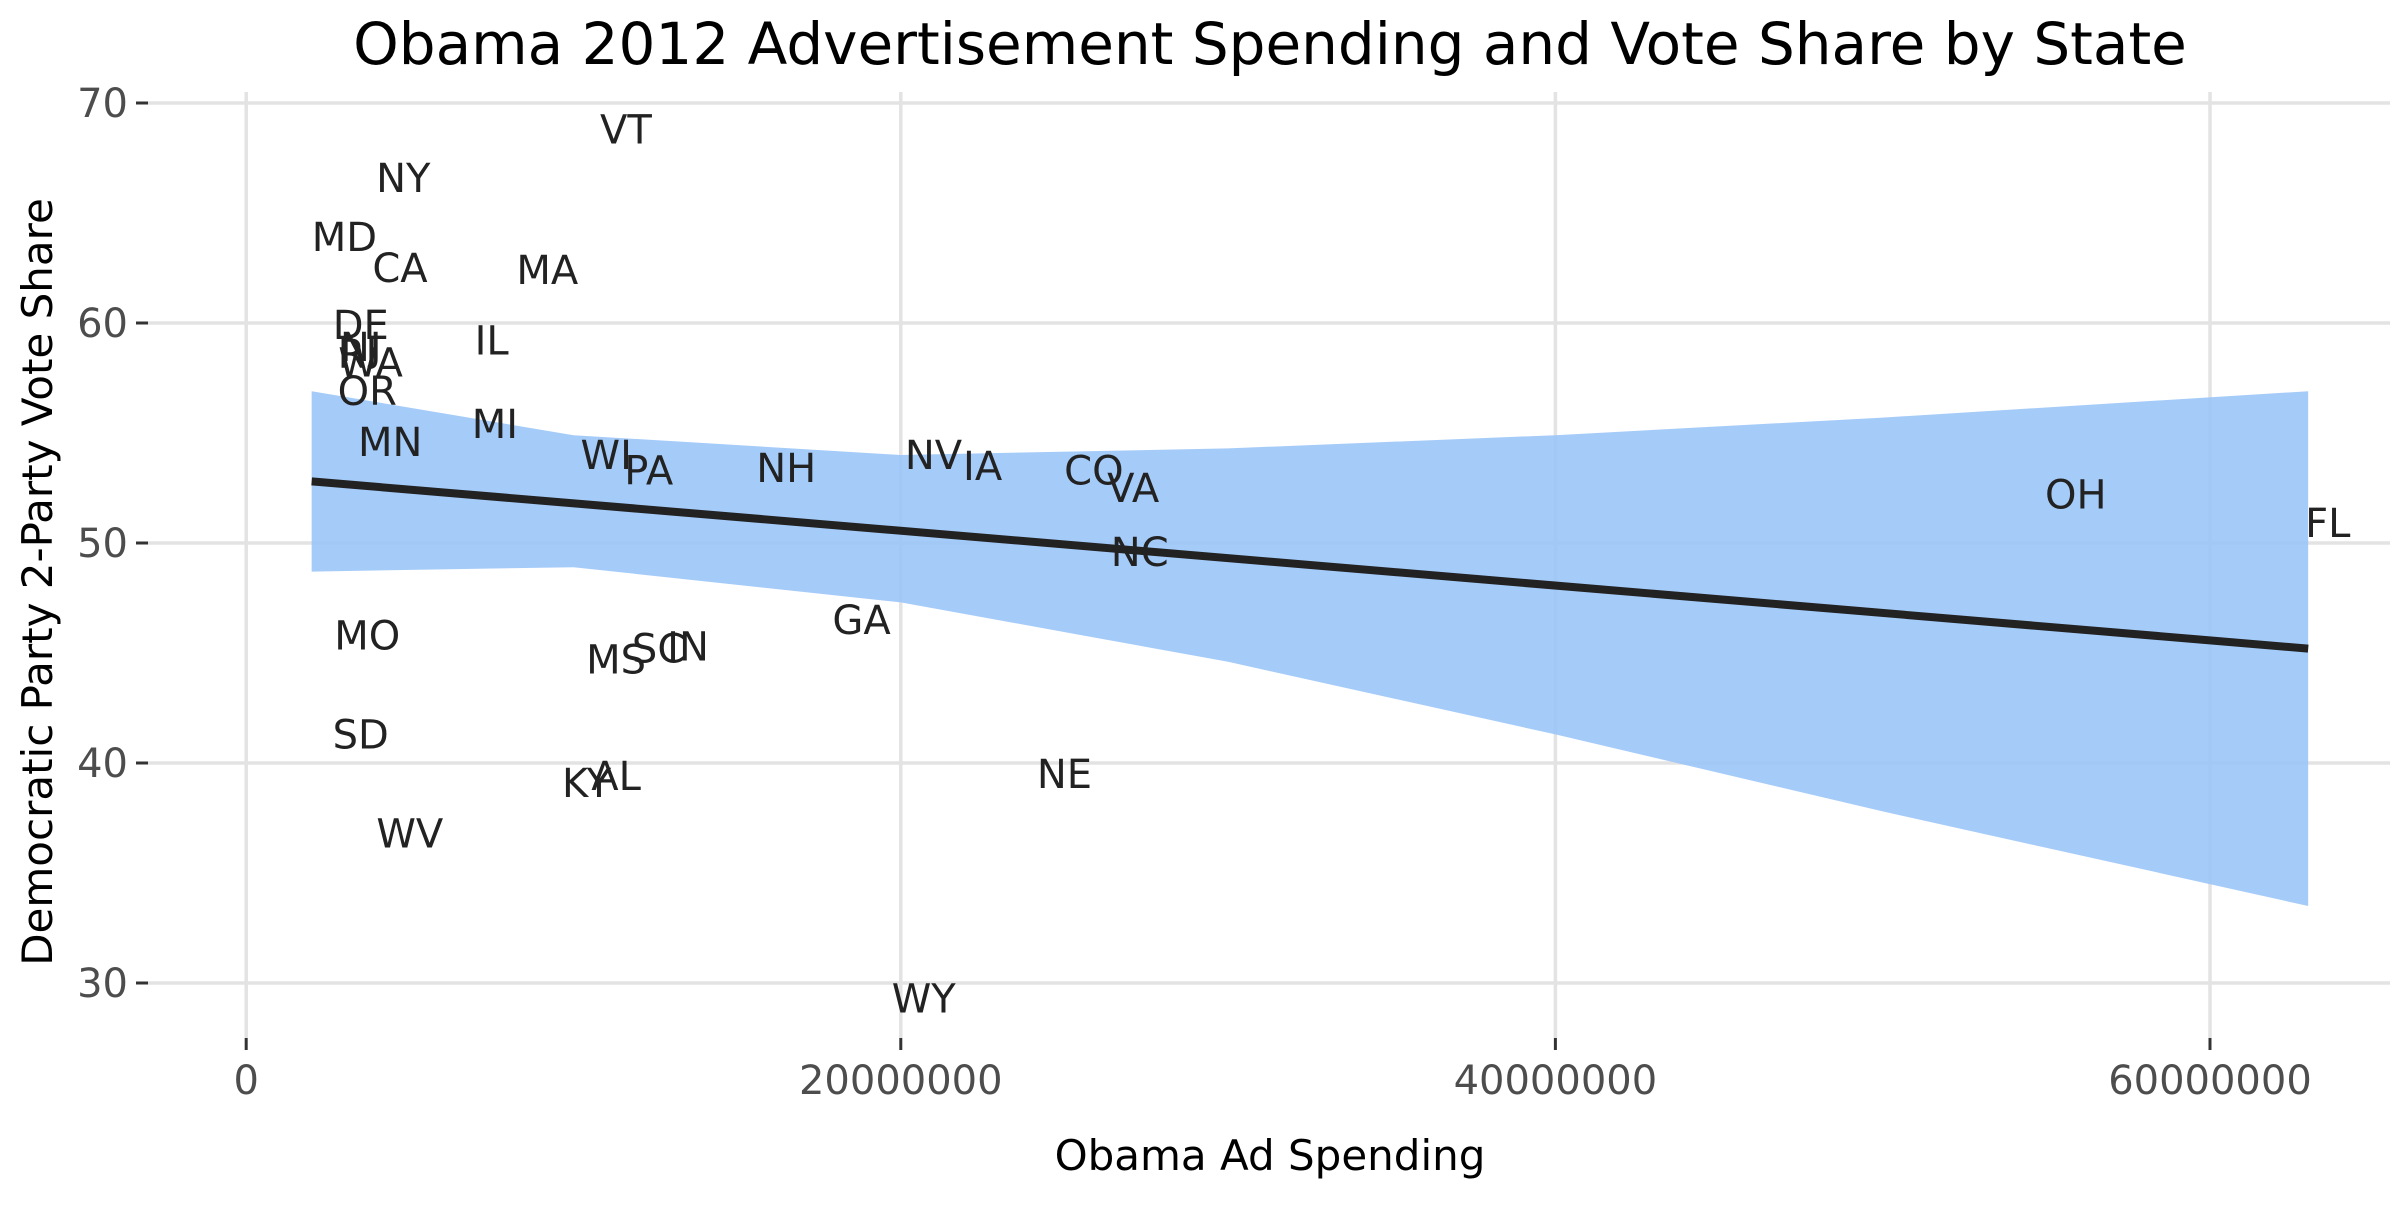 This screenshot has width=2400, height=1205. What do you see at coordinates (390, 443) in the screenshot?
I see `state-label-mn: MN` at bounding box center [390, 443].